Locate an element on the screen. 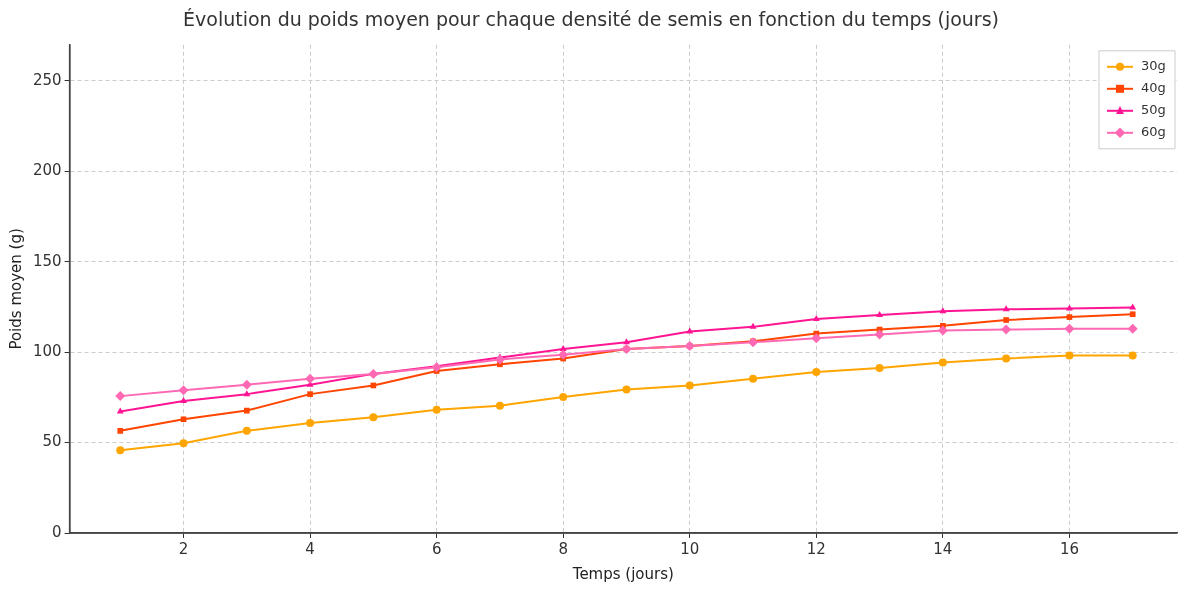 This screenshot has height=590, width=1182. x-tick-label: 8 is located at coordinates (563, 548).